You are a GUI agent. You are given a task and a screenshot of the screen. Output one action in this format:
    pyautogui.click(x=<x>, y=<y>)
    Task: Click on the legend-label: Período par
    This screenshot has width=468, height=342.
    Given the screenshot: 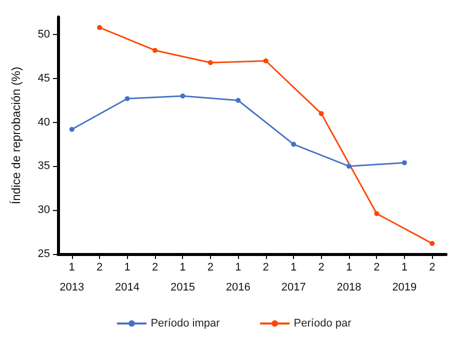 What is the action you would take?
    pyautogui.click(x=323, y=324)
    